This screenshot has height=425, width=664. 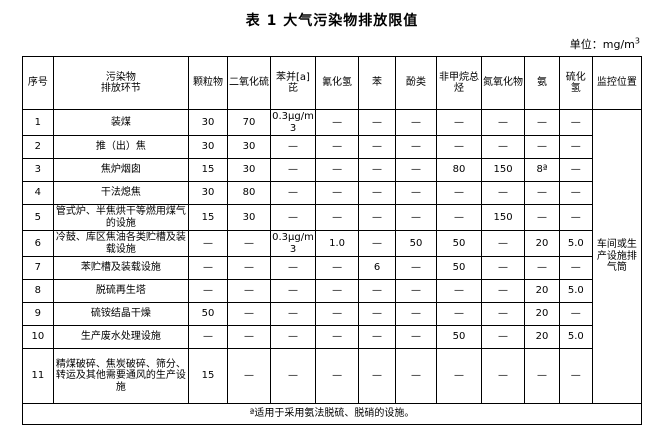 What do you see at coordinates (542, 314) in the screenshot?
I see `cell-8-8: 20` at bounding box center [542, 314].